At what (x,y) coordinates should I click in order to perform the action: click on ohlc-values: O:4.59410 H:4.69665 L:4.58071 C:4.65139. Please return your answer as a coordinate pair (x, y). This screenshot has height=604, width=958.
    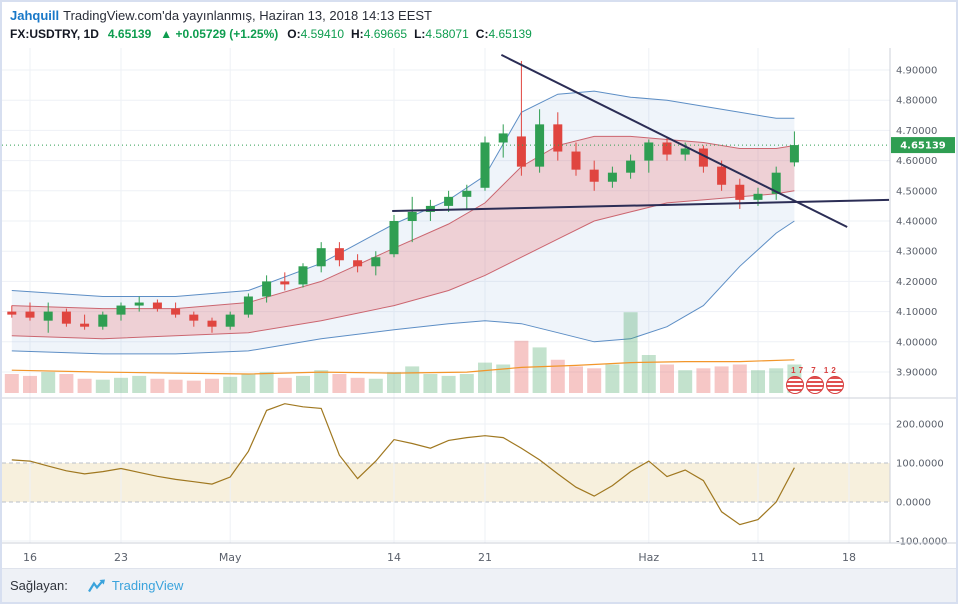
    Looking at the image, I should click on (409, 34).